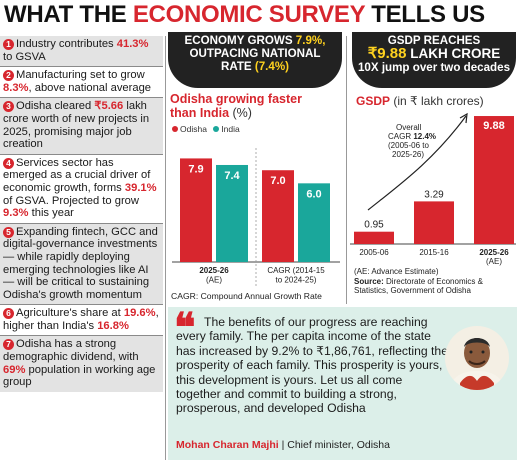  What do you see at coordinates (396, 271) in the screenshot?
I see `footnote-line: (AE: Advance Estimate)` at bounding box center [396, 271].